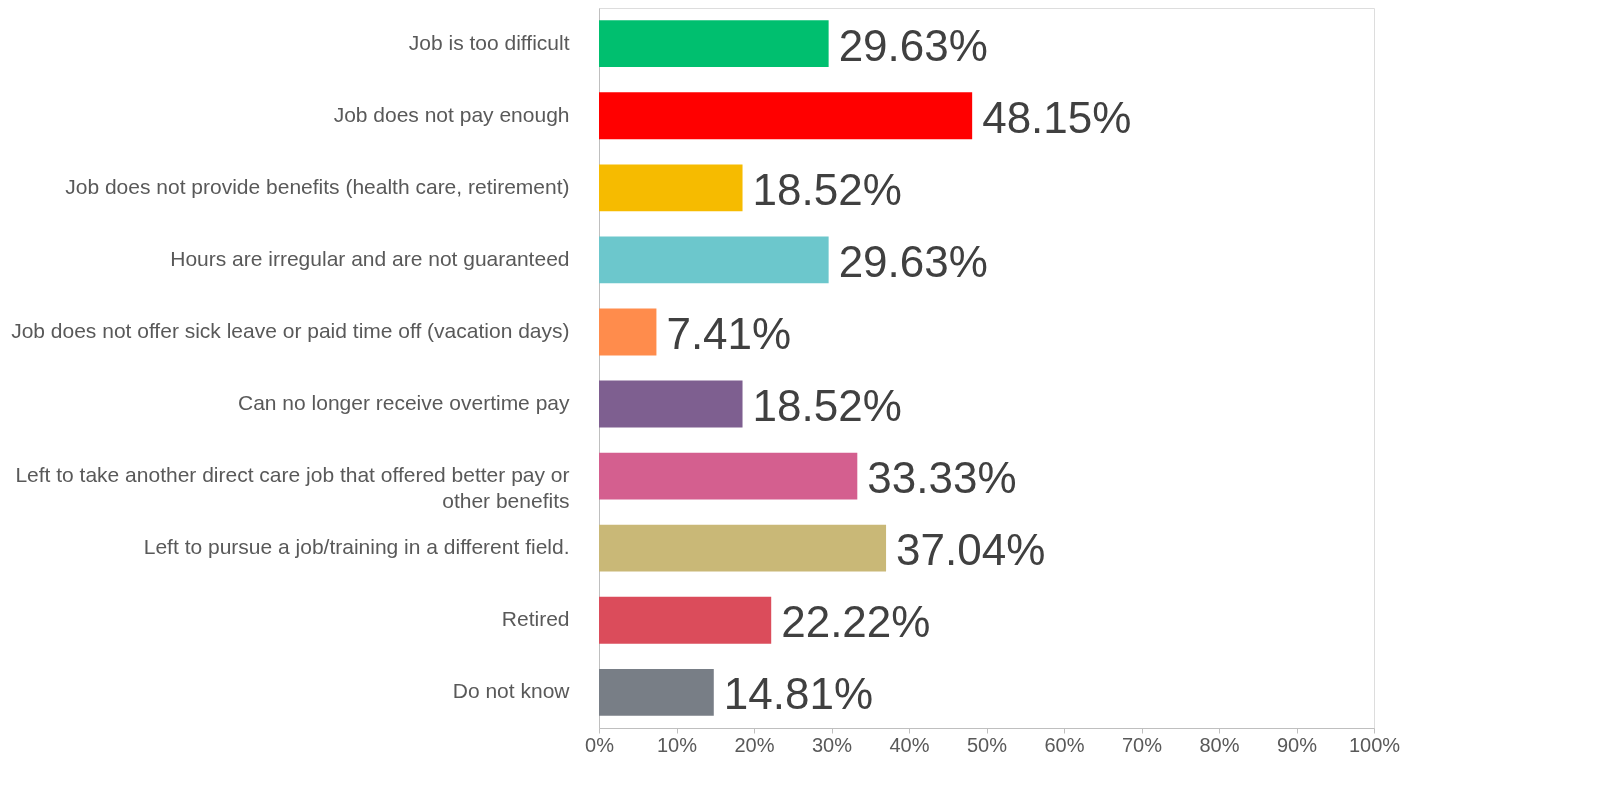 Image resolution: width=1616 pixels, height=803 pixels. Describe the element at coordinates (1064, 744) in the screenshot. I see `x-tick-label: 60%` at that location.